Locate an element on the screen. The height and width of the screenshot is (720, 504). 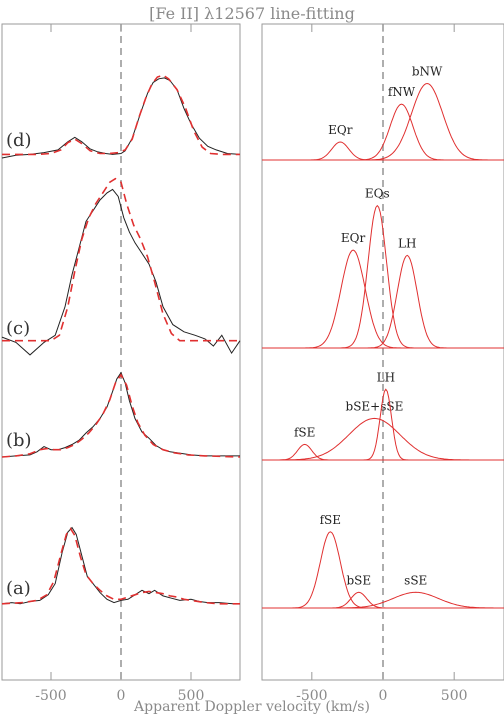
component-label: EQs is located at coordinates (377, 194).